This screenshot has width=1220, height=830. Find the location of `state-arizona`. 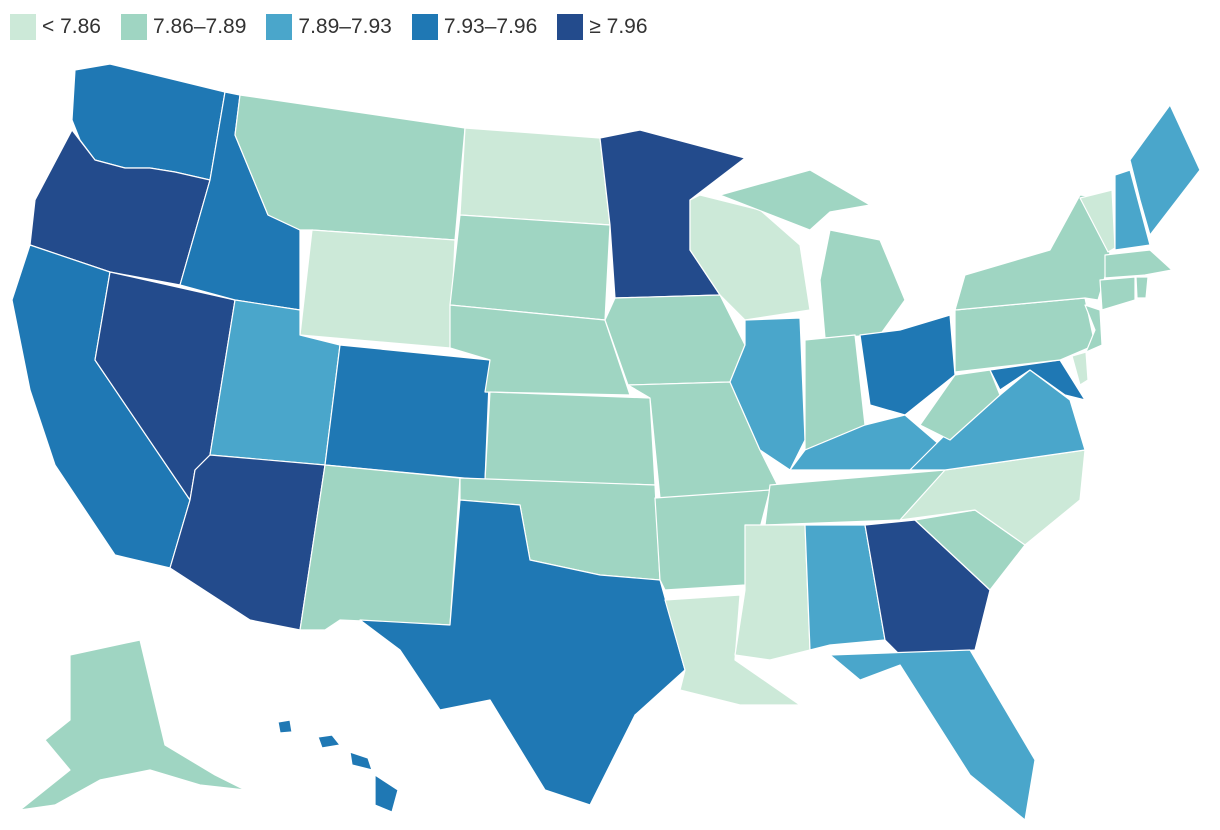

state-arizona is located at coordinates (247, 542).